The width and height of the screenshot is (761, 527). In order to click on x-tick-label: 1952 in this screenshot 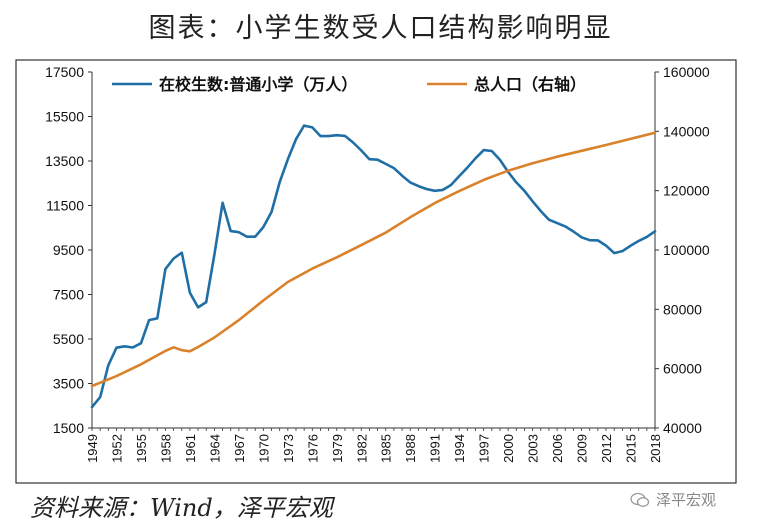, I will do `click(116, 448)`.